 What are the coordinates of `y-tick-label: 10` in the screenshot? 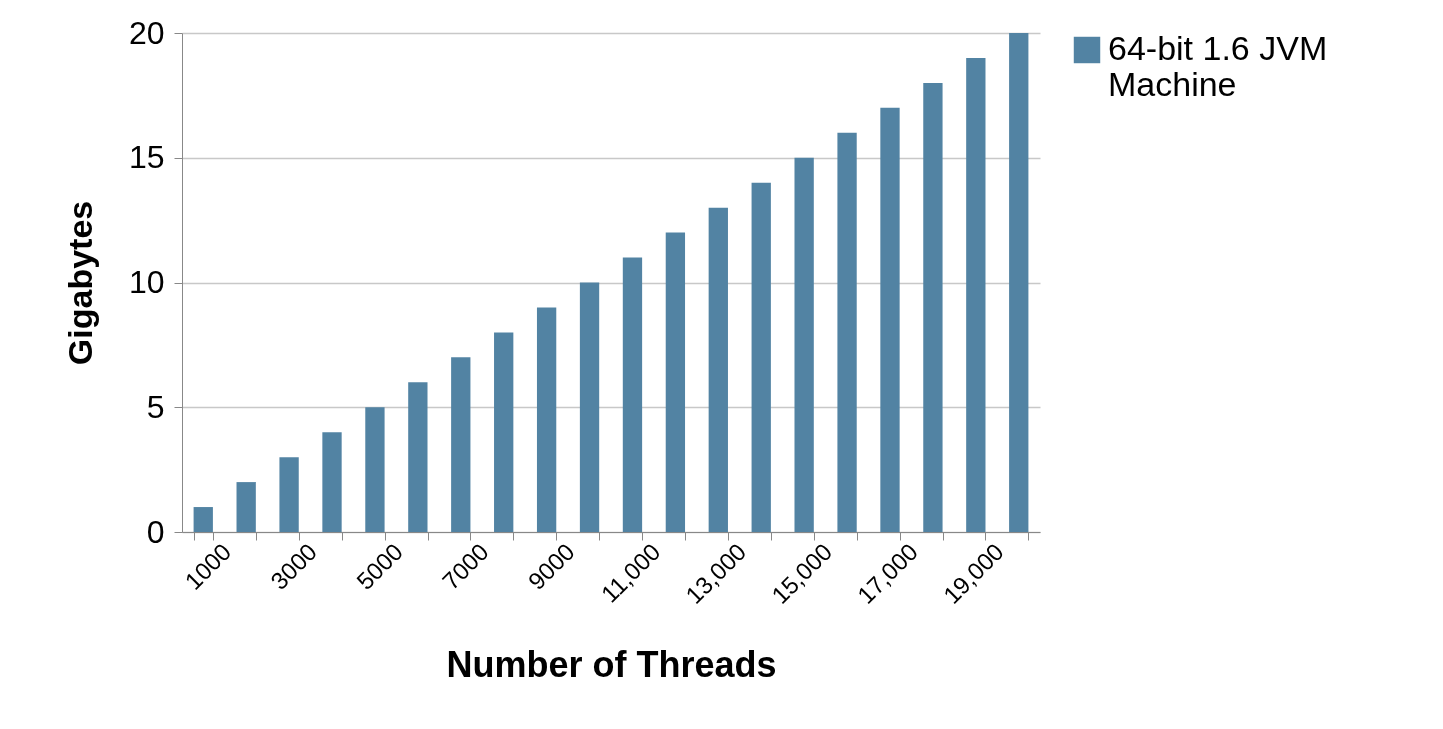 It's located at (146, 282).